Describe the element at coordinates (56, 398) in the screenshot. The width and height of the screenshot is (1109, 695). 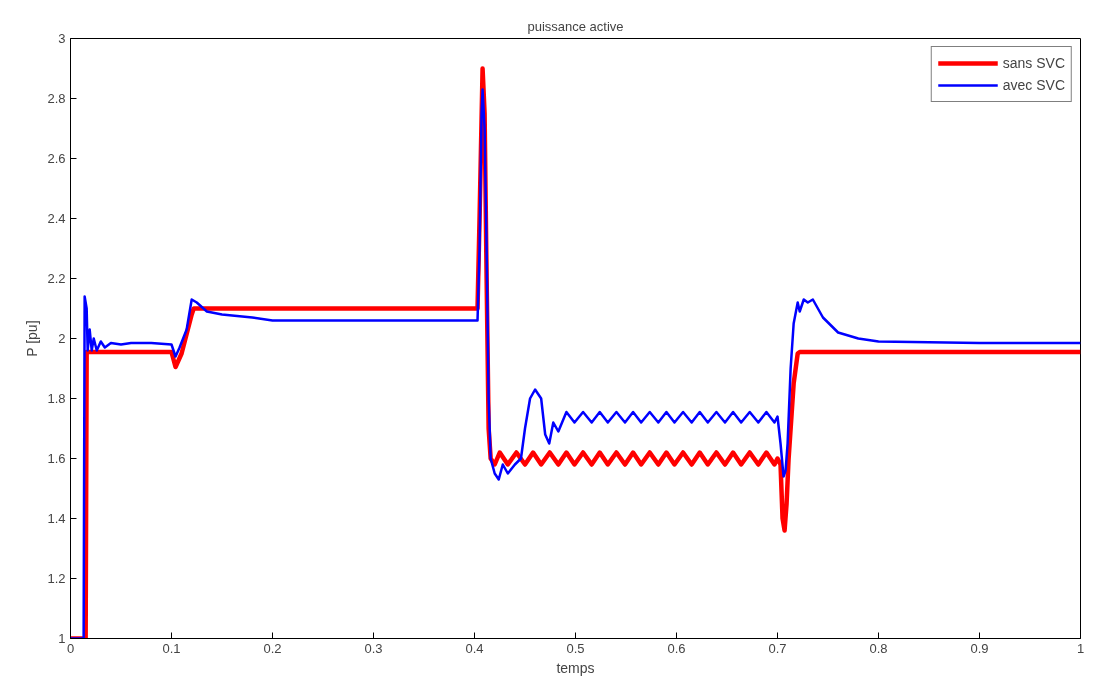
I see `y-tick-label: 1.8` at that location.